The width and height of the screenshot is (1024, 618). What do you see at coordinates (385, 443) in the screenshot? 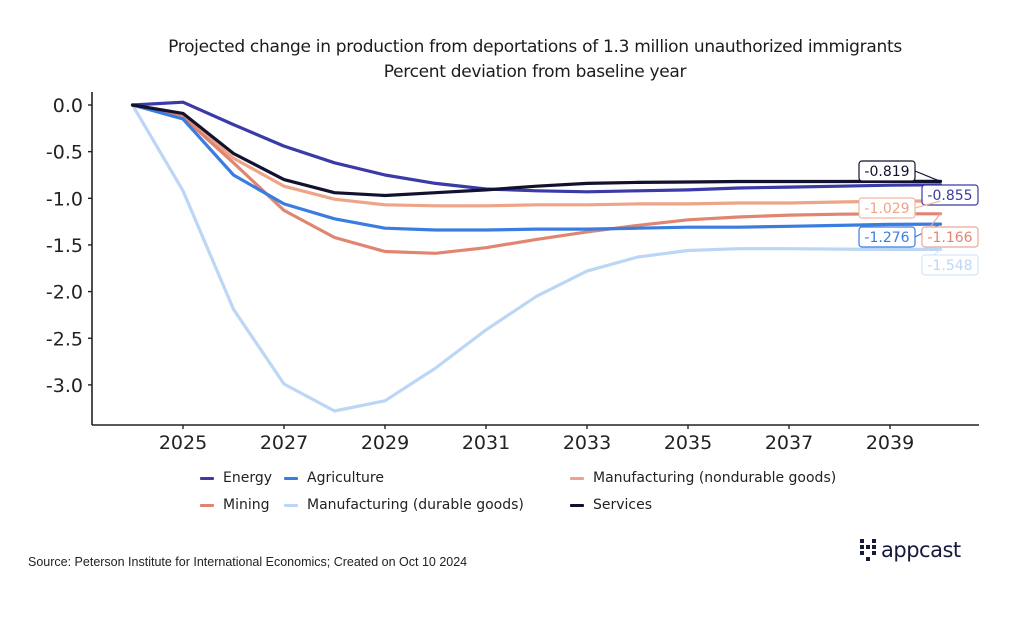
I see `x-tick-label: 2029` at bounding box center [385, 443].